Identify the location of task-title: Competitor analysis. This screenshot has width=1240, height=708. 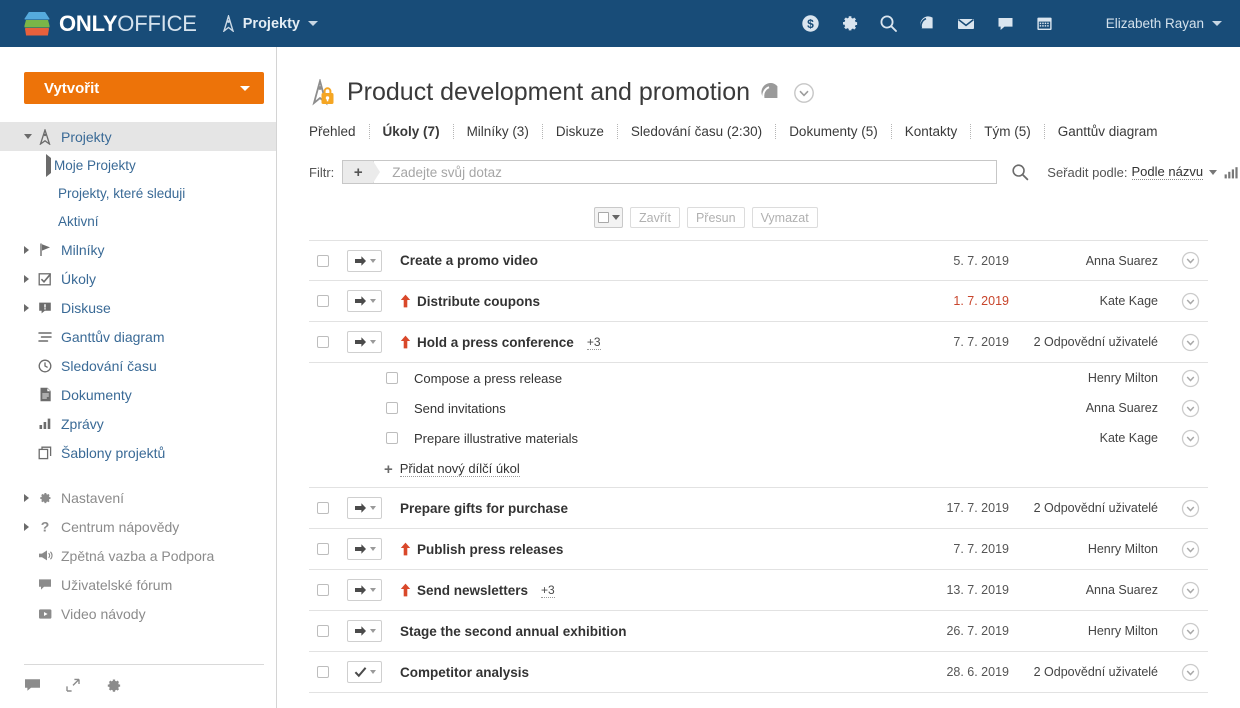
(465, 672).